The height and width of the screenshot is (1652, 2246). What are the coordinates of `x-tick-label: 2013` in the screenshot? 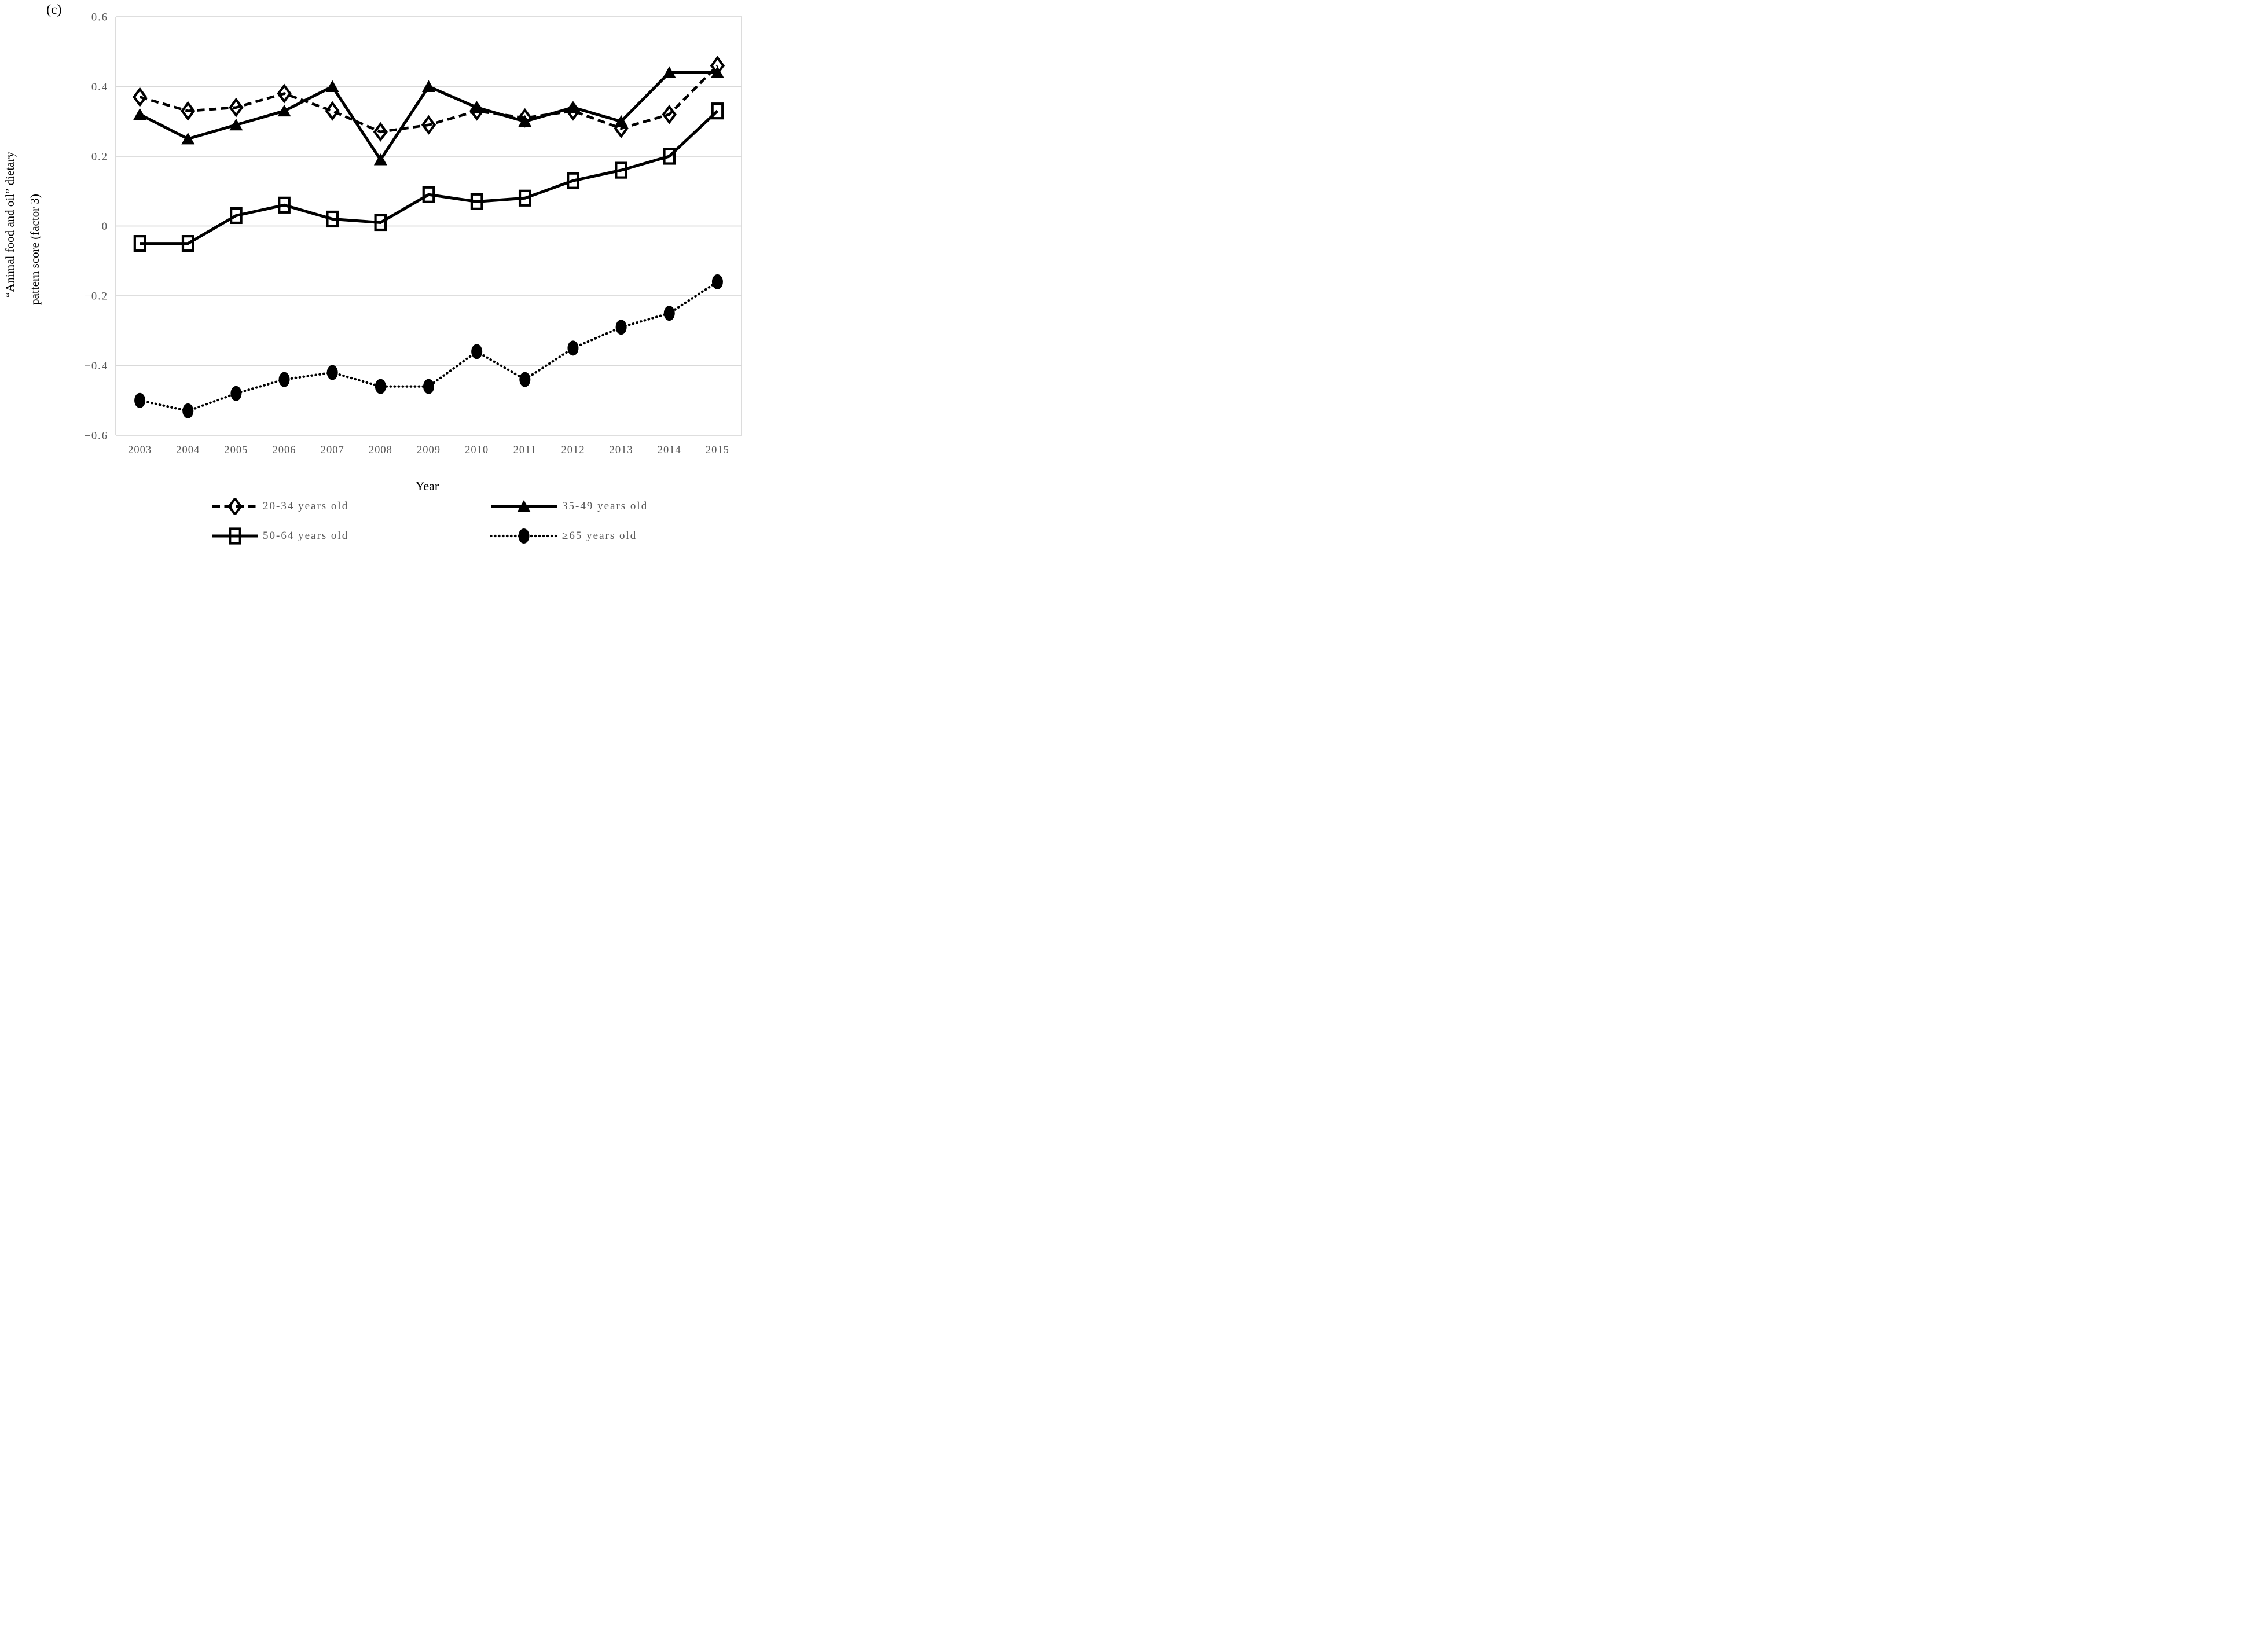 It's located at (622, 451).